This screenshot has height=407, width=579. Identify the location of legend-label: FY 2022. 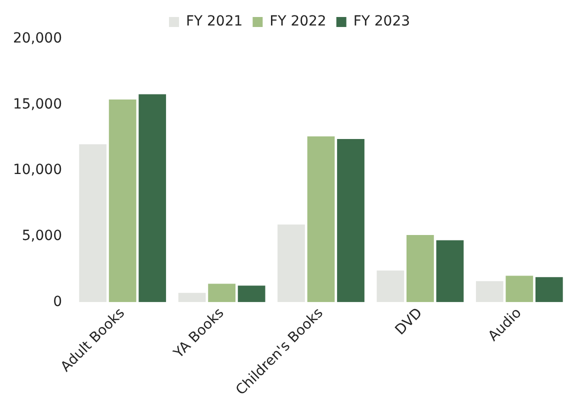
(298, 22).